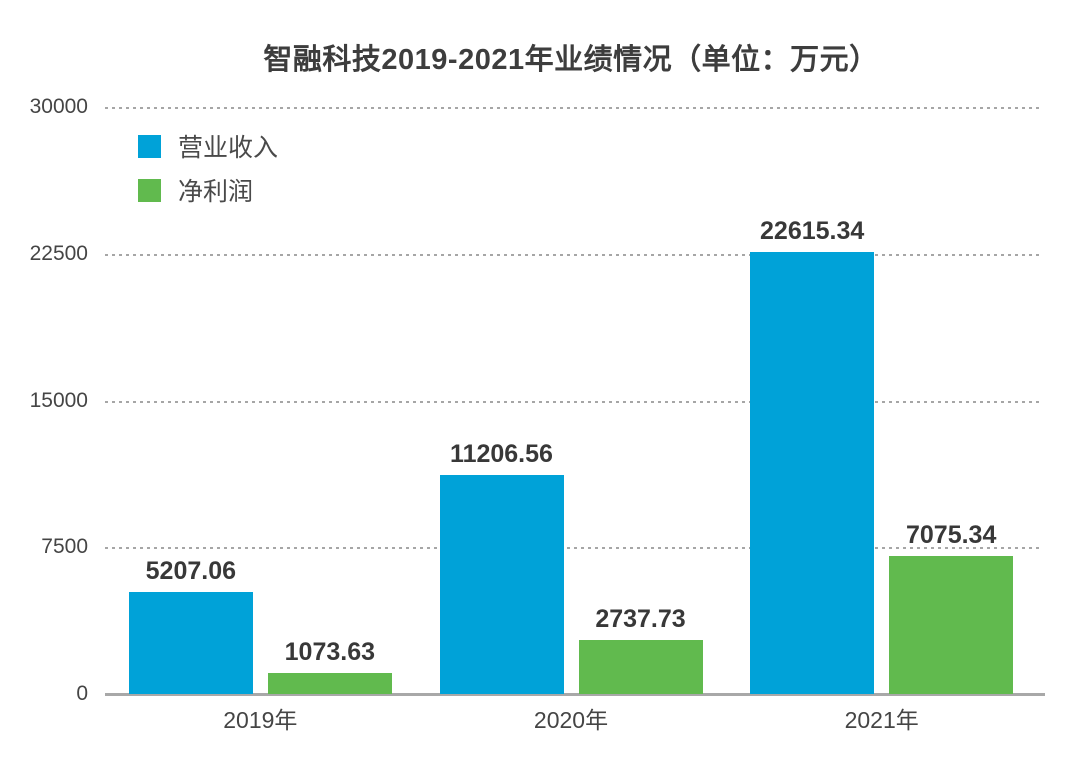 The height and width of the screenshot is (761, 1080). I want to click on bar-column: 1073.63, so click(329, 400).